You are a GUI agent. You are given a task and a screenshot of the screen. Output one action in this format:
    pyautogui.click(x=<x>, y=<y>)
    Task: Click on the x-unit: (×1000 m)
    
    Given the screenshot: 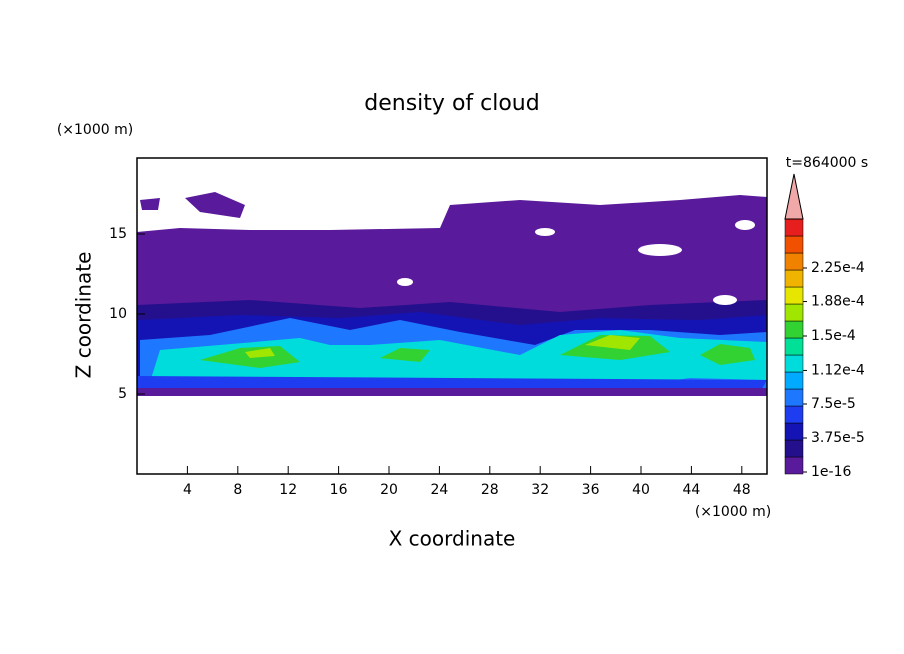 What is the action you would take?
    pyautogui.click(x=733, y=512)
    